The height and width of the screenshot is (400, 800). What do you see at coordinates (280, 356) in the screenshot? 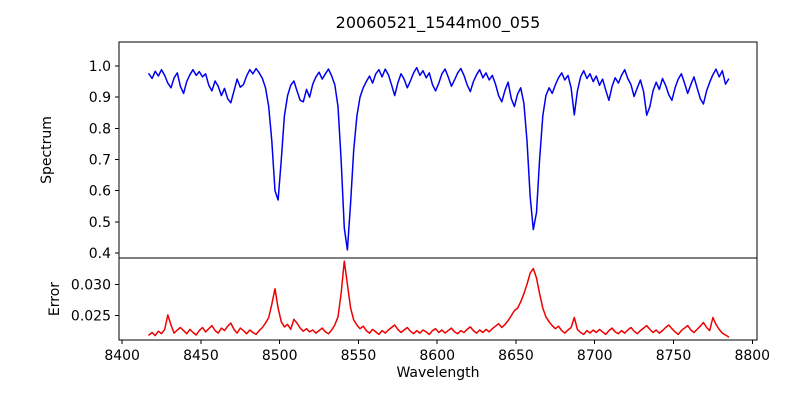
I see `x-tick-label: 8500` at bounding box center [280, 356].